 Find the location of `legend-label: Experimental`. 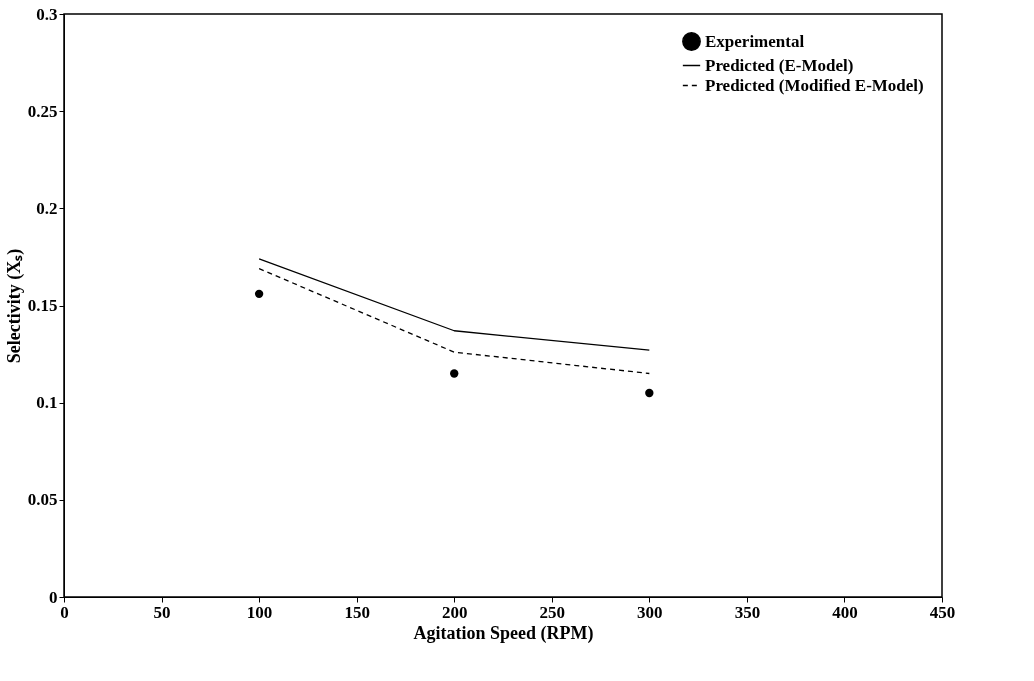

legend-label: Experimental is located at coordinates (755, 41).